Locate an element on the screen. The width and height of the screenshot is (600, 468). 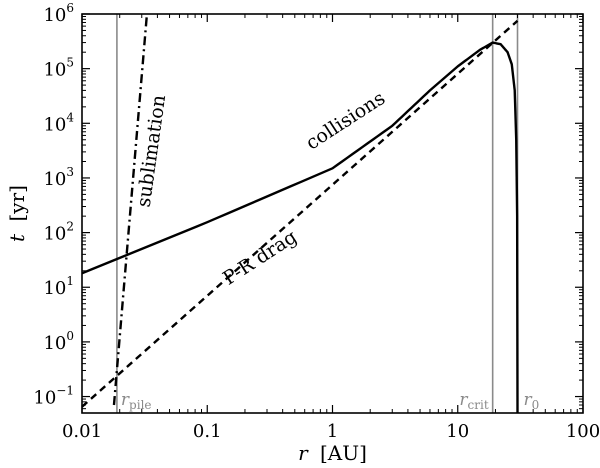
y-tick-label: 10⁶ is located at coordinates (58, 13).